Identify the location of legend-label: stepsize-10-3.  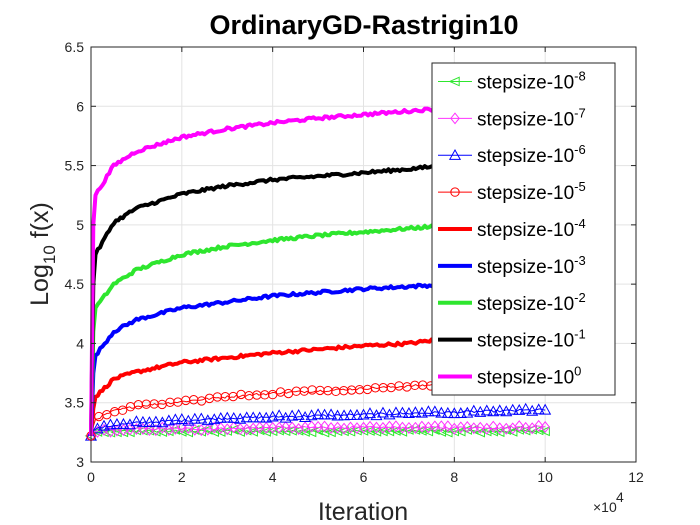
(531, 265).